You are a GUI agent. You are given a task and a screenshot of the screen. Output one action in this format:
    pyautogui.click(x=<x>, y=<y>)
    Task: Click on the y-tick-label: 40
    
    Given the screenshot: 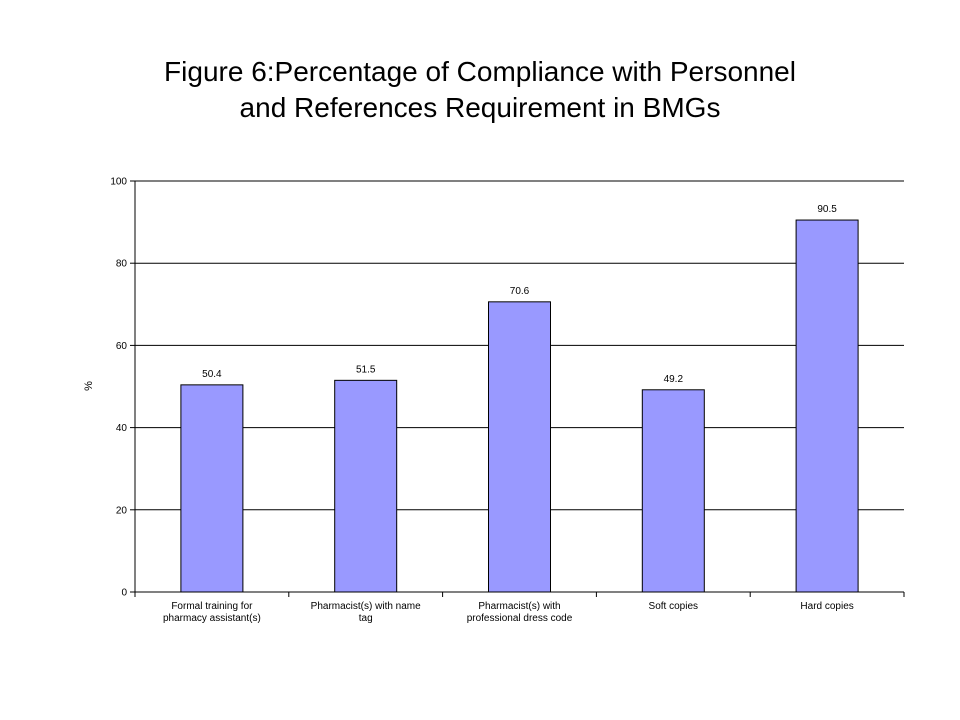 What is the action you would take?
    pyautogui.click(x=122, y=428)
    